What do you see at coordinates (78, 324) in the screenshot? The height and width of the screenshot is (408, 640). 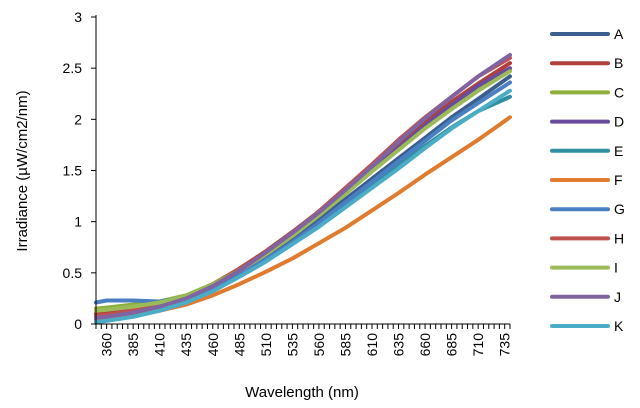 I see `y-tick-label: 0` at bounding box center [78, 324].